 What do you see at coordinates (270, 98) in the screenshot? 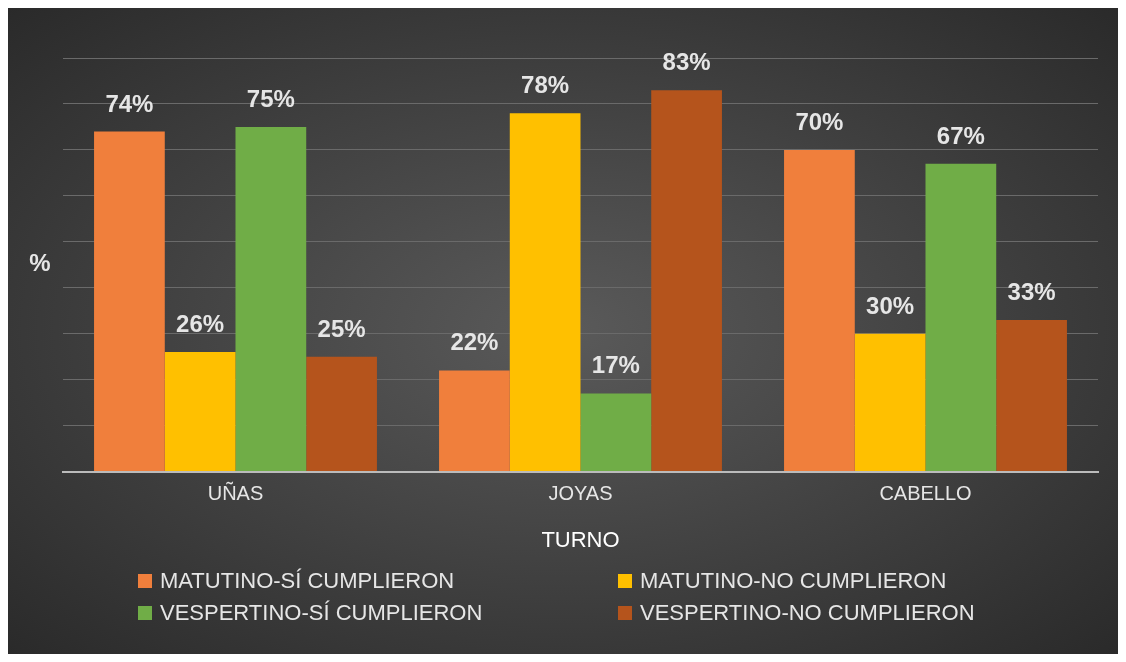
I see `data-label: 75%` at bounding box center [270, 98].